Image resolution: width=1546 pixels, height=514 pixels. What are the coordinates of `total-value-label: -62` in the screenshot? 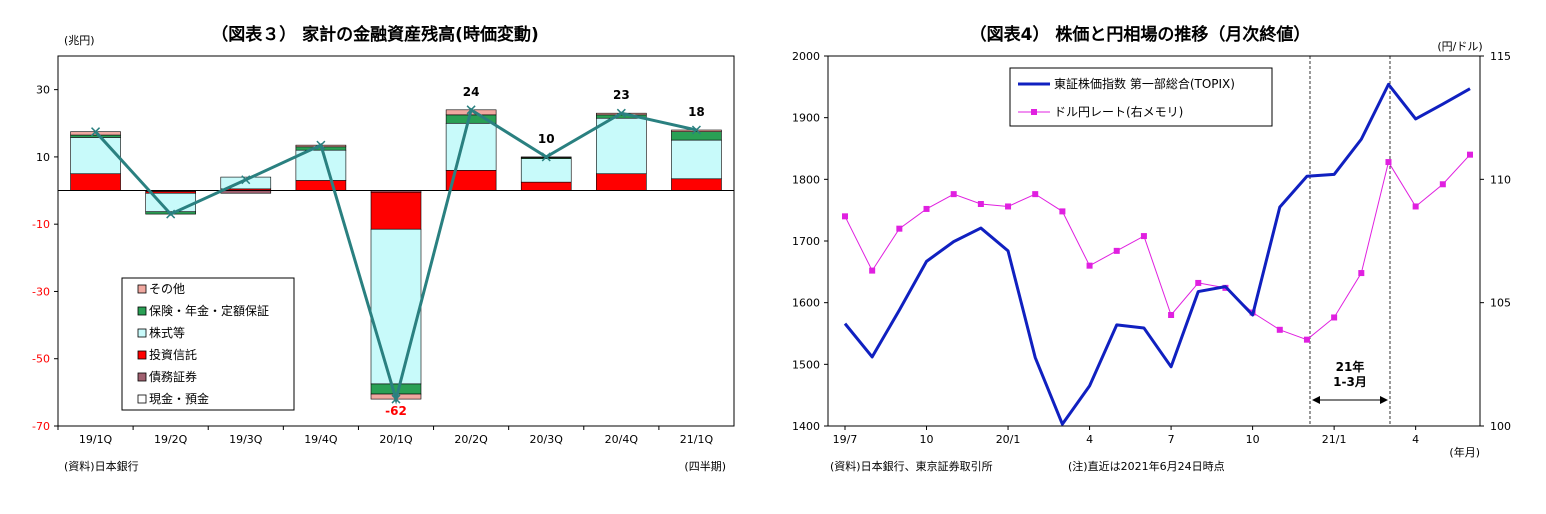 It's located at (396, 411).